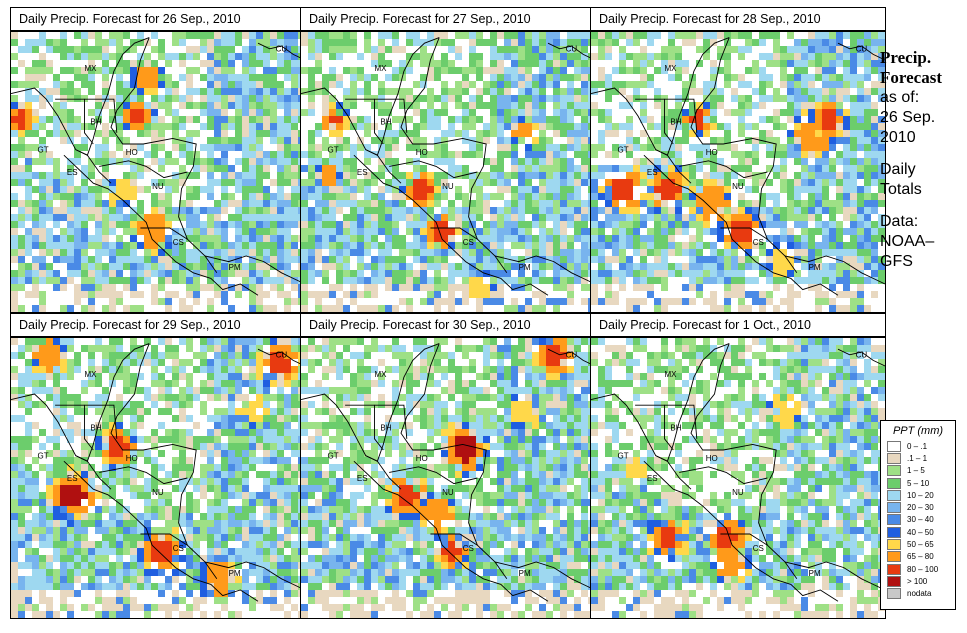  Describe the element at coordinates (907, 241) in the screenshot. I see `info-source-1: NOAA–` at that location.